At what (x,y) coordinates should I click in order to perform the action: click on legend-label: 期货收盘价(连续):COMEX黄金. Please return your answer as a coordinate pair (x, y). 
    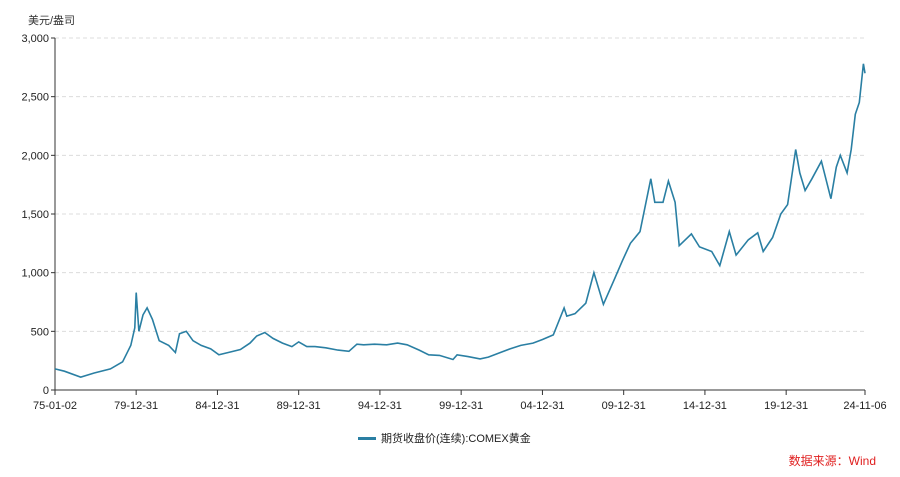
    Looking at the image, I should click on (456, 439).